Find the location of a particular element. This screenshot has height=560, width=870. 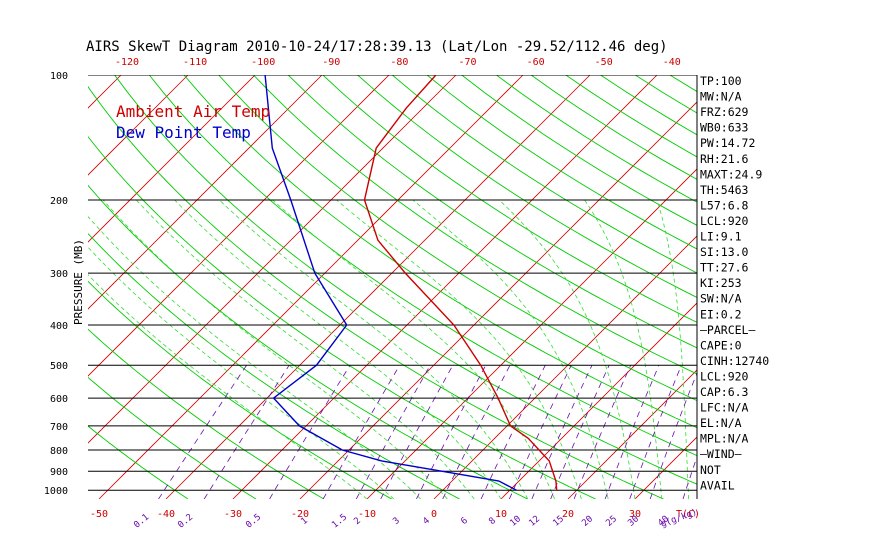

stability-index-item: —WIND— is located at coordinates (721, 454).